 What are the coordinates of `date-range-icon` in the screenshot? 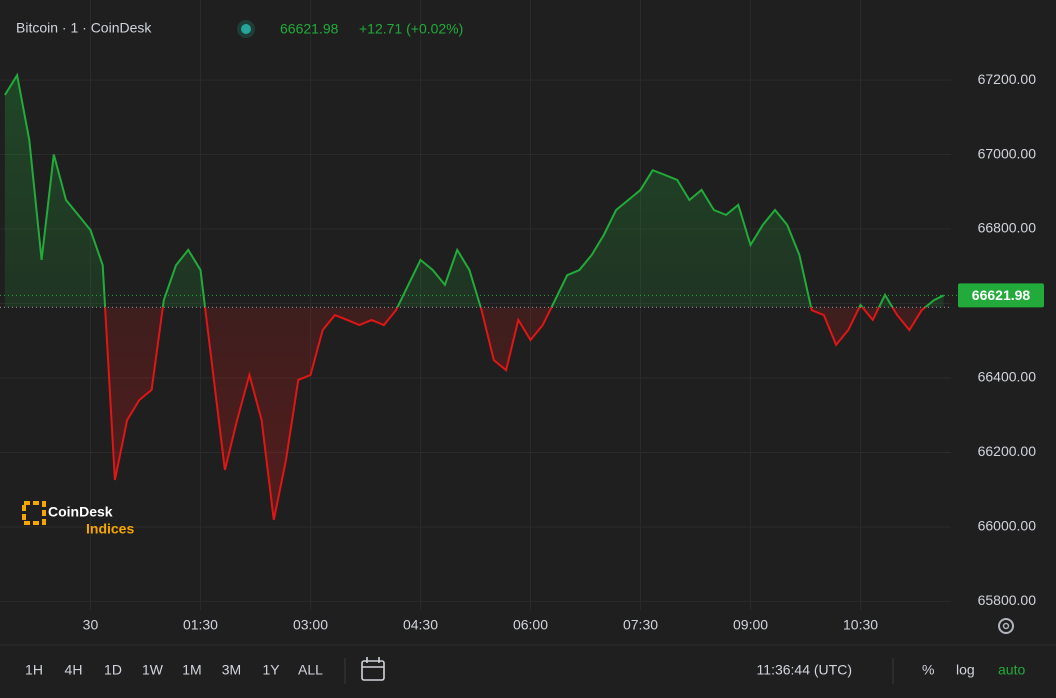 It's located at (373, 669).